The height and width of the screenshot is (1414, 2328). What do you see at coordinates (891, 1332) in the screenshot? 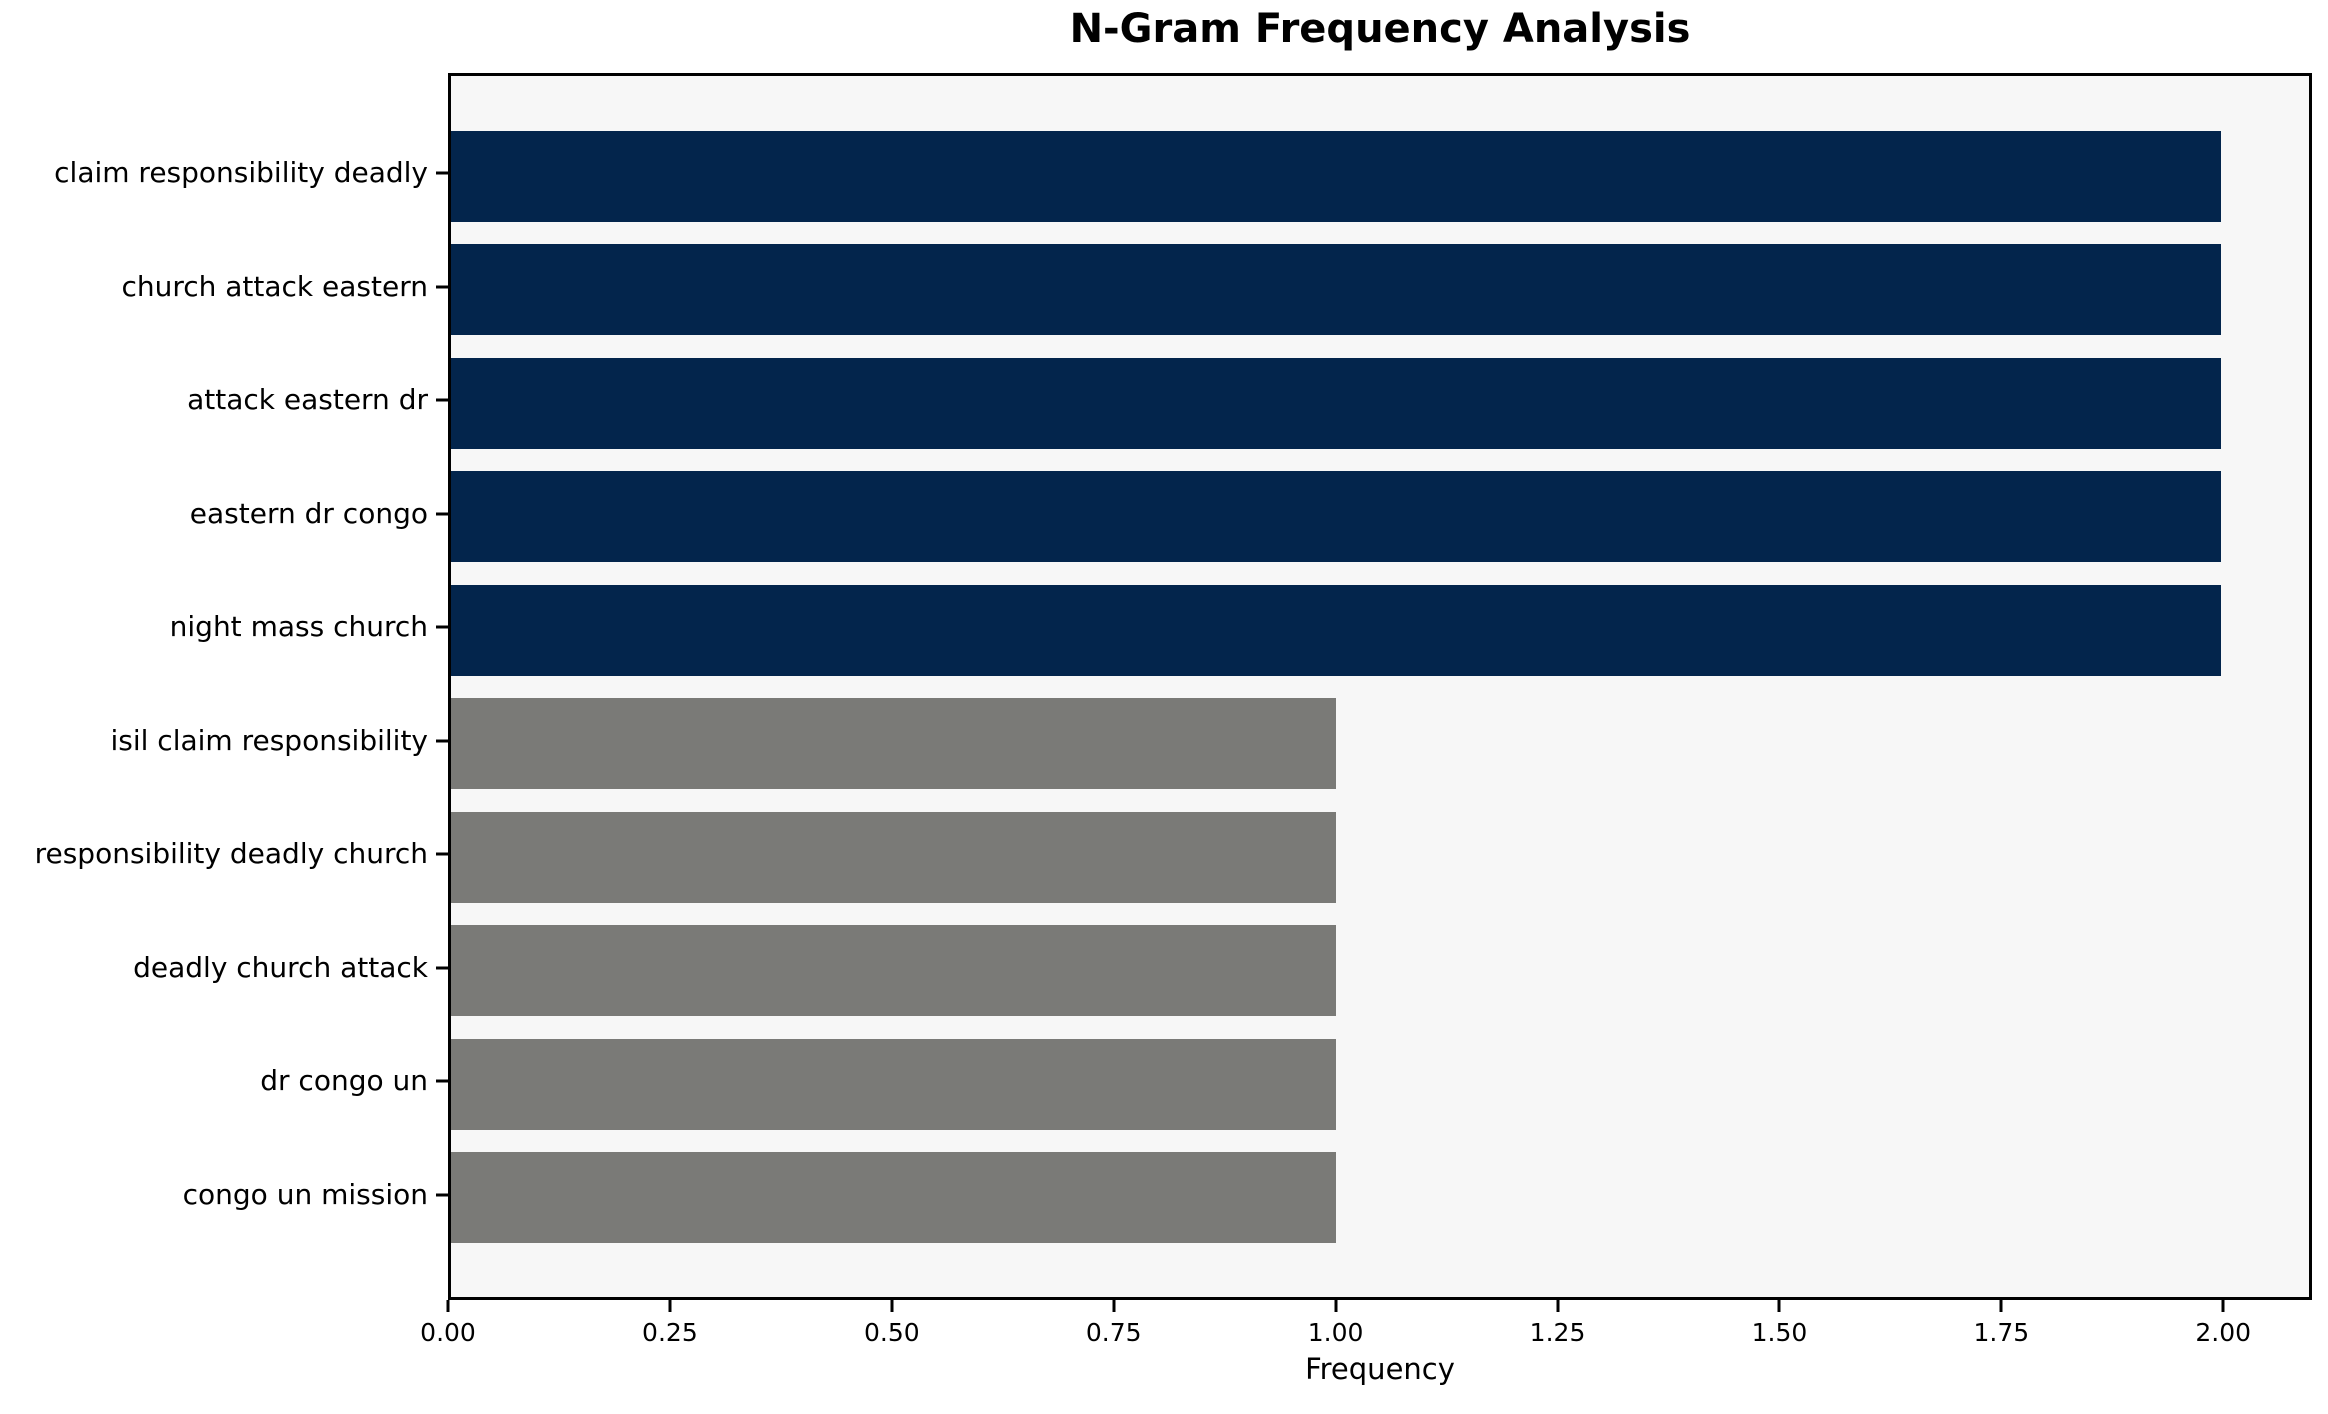
I see `x-tick-label: 0.50` at bounding box center [891, 1332].